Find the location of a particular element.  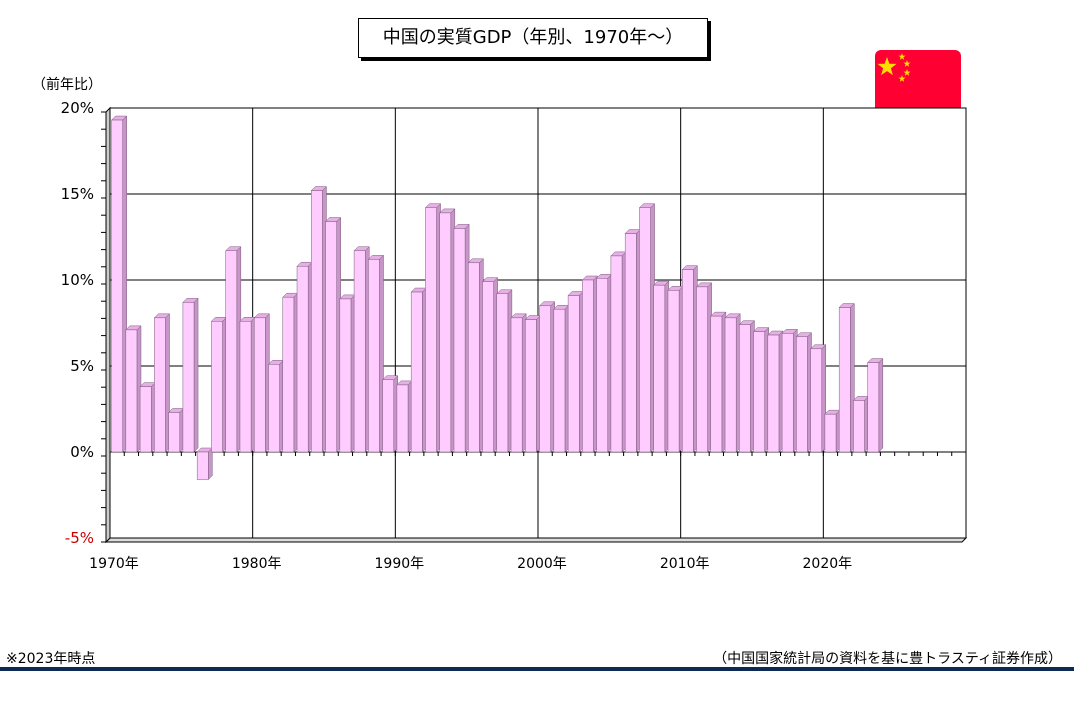

bar-2007 is located at coordinates (645, 330).